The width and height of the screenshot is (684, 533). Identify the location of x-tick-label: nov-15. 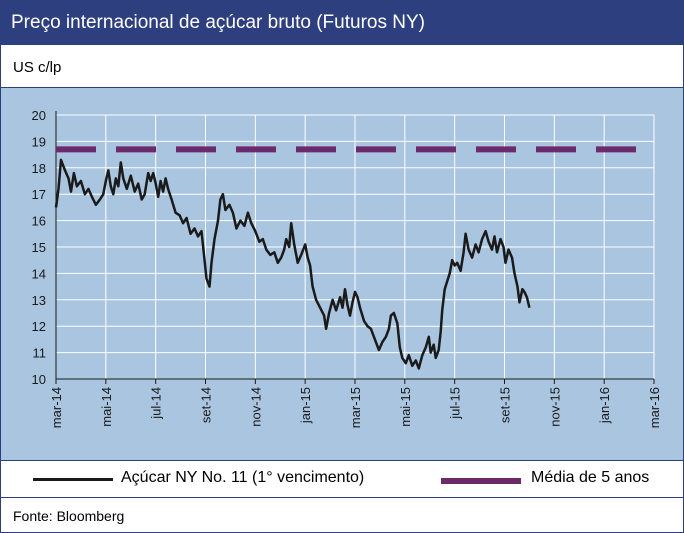
(554, 407).